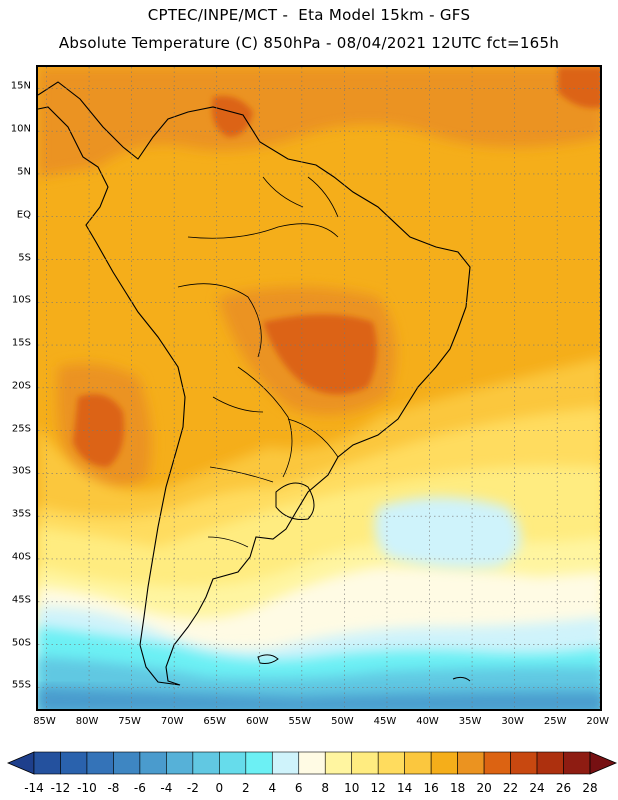 The image size is (618, 800). Describe the element at coordinates (257, 721) in the screenshot. I see `lon-tick-label: 60W` at that location.